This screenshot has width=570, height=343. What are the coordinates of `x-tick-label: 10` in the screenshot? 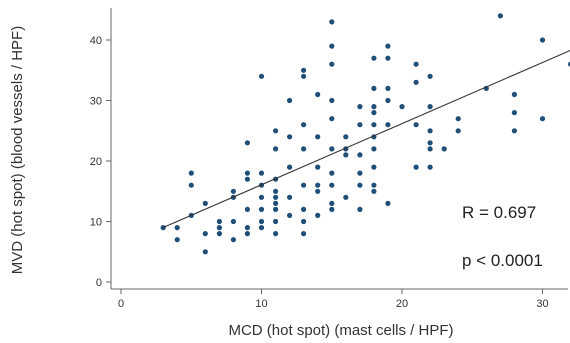 It's located at (261, 304).